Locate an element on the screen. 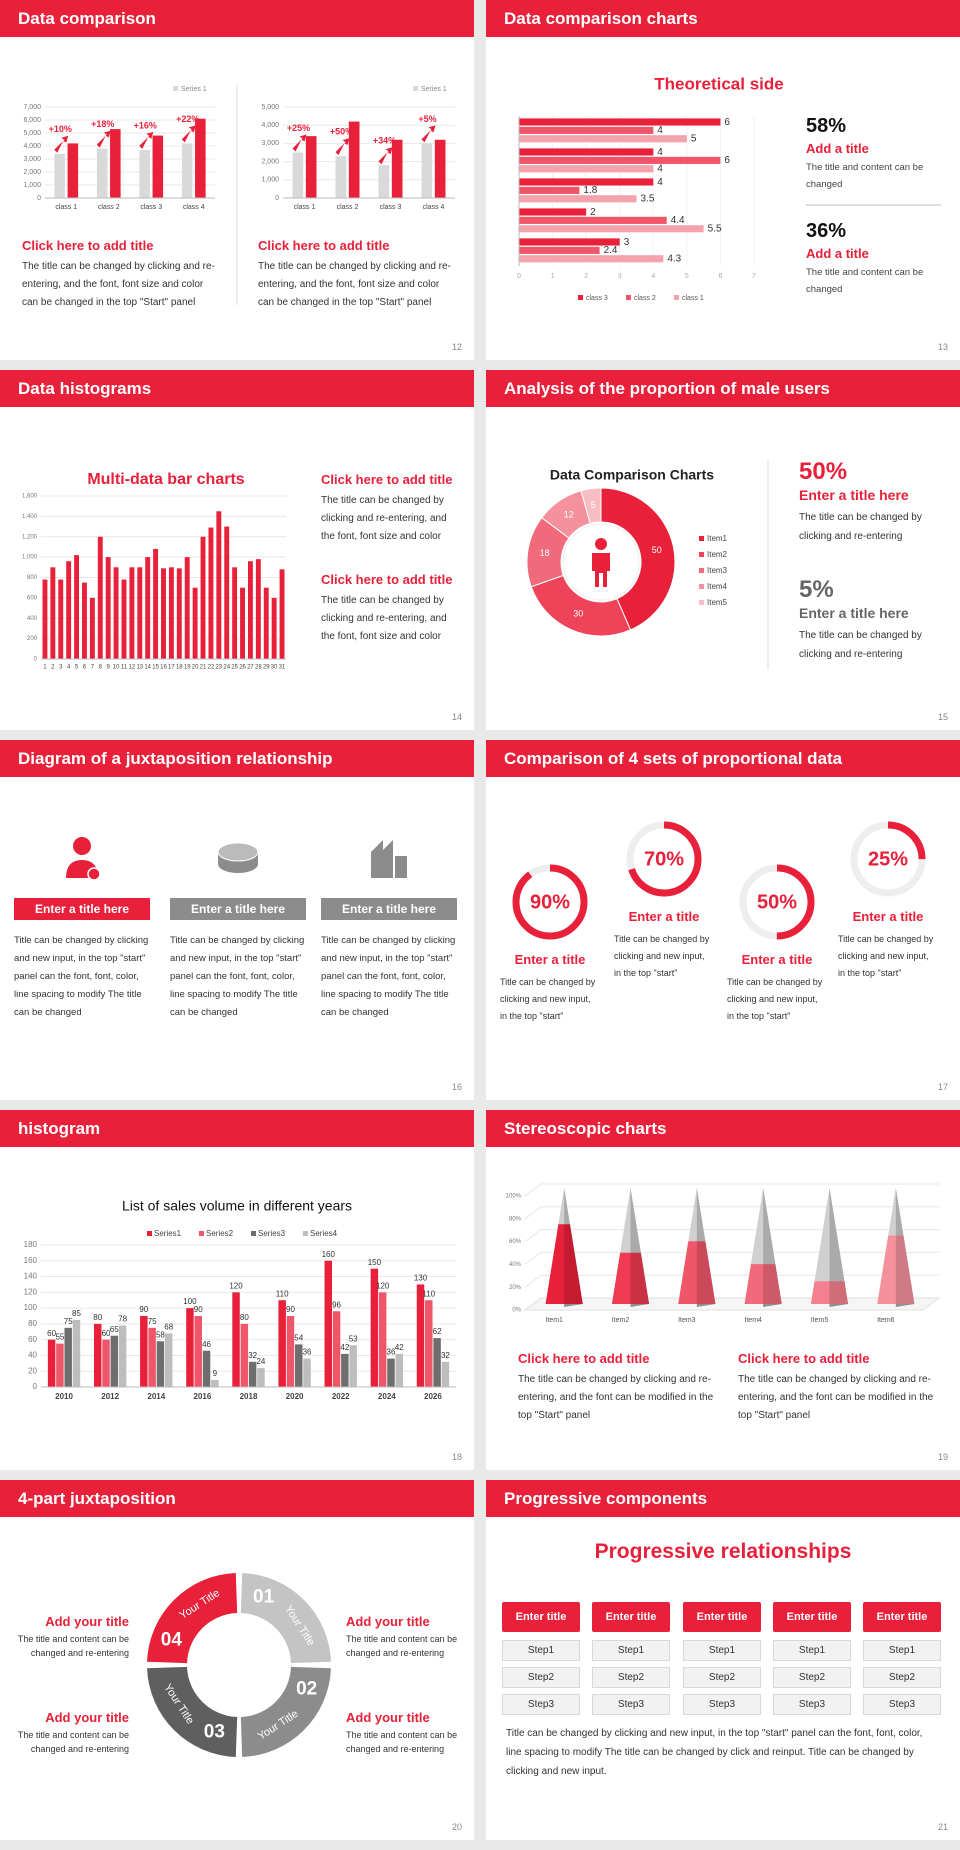  x-tick-label: 9 is located at coordinates (109, 668).